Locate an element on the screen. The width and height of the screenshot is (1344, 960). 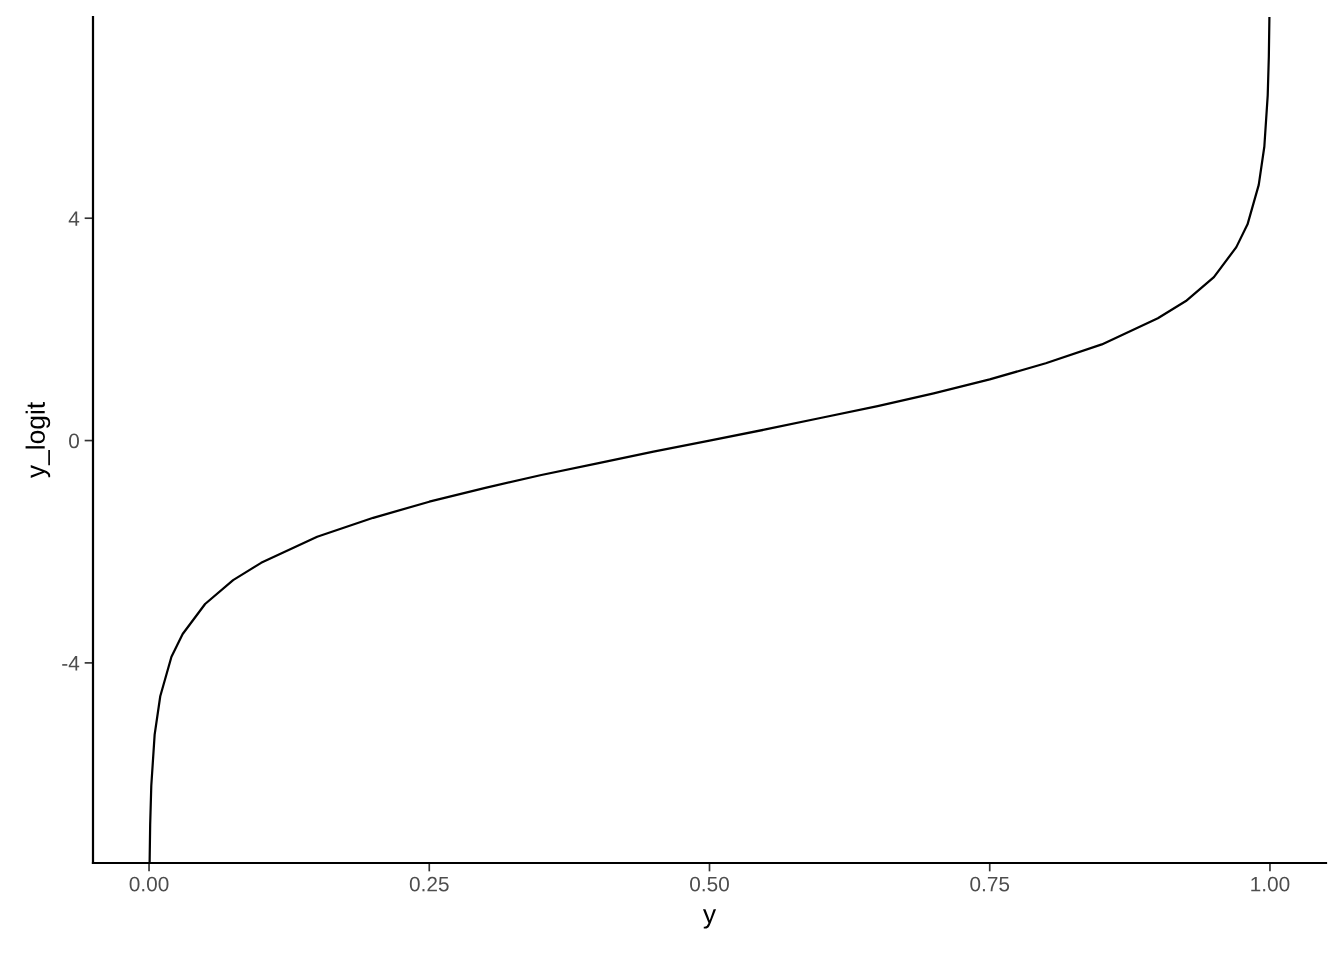
x-tick-label: 0.25 is located at coordinates (429, 884).